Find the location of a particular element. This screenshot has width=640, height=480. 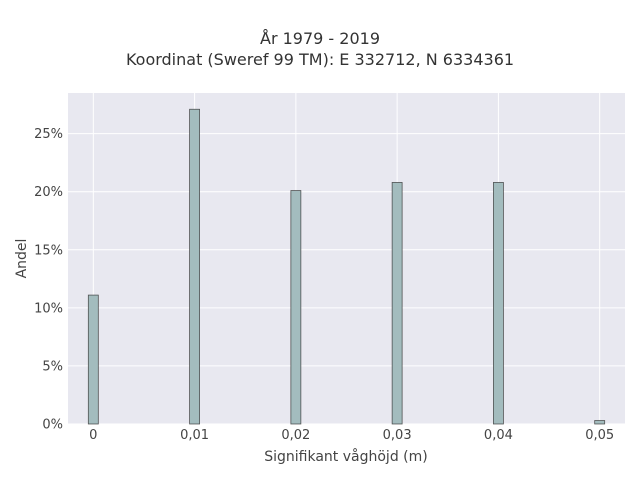

y-tick-label: 20% is located at coordinates (48, 192).